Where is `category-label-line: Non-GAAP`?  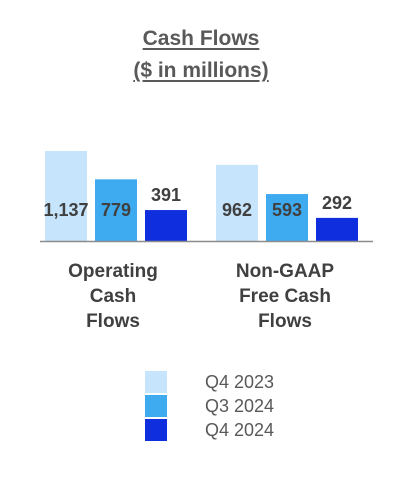
category-label-line: Non-GAAP is located at coordinates (285, 271).